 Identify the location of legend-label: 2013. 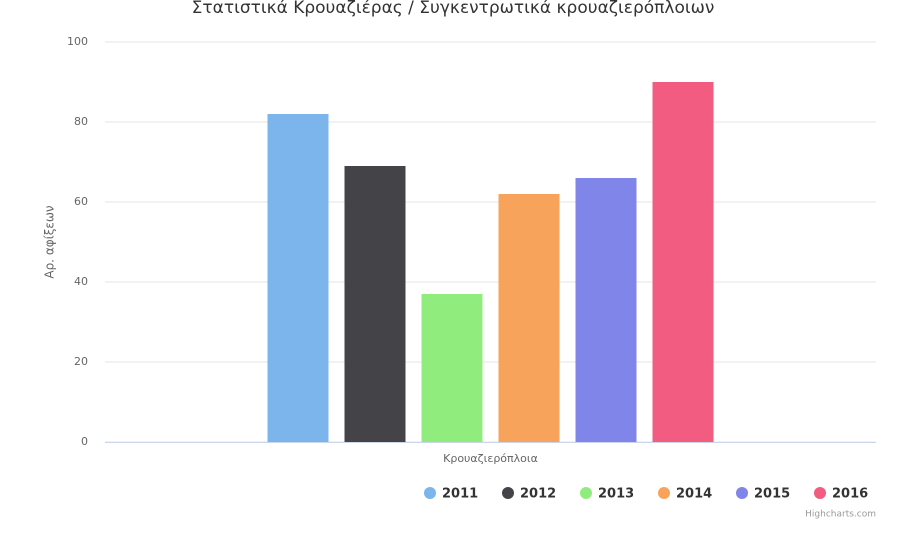
(616, 494).